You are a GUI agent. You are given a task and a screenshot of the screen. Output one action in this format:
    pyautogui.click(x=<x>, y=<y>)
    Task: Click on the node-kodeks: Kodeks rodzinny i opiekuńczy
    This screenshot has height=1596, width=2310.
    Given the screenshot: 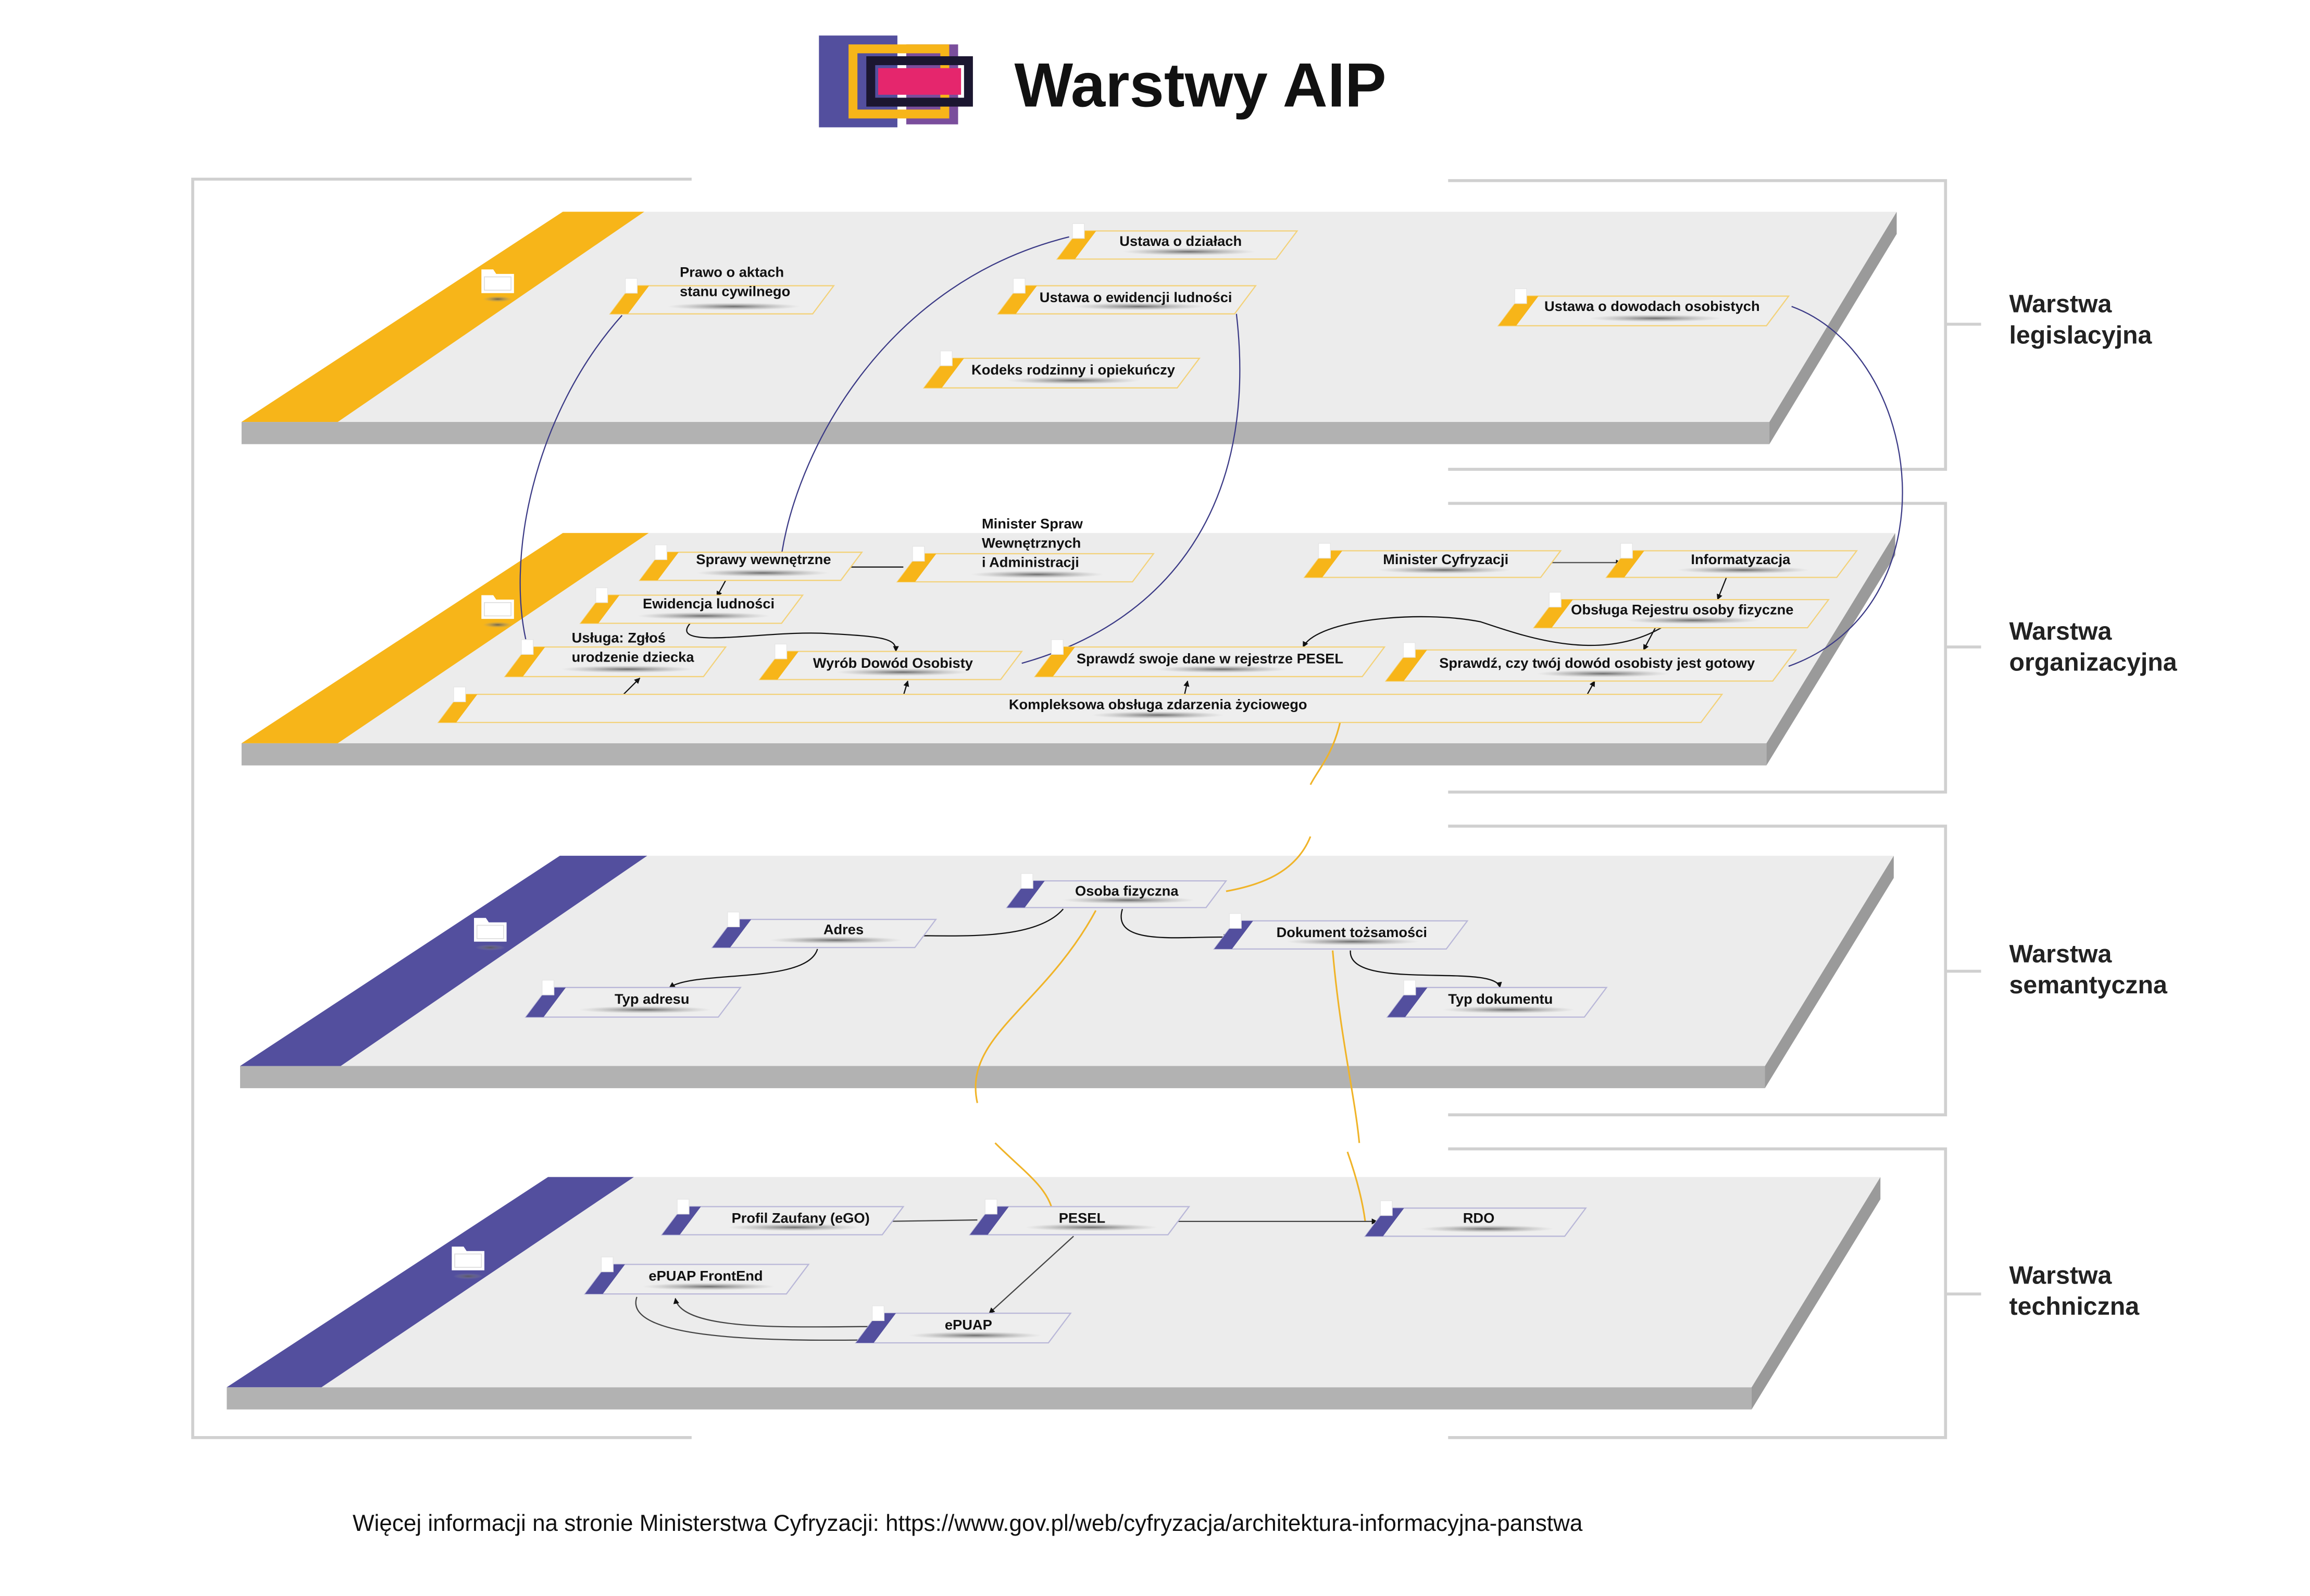 What is the action you would take?
    pyautogui.click(x=1061, y=369)
    